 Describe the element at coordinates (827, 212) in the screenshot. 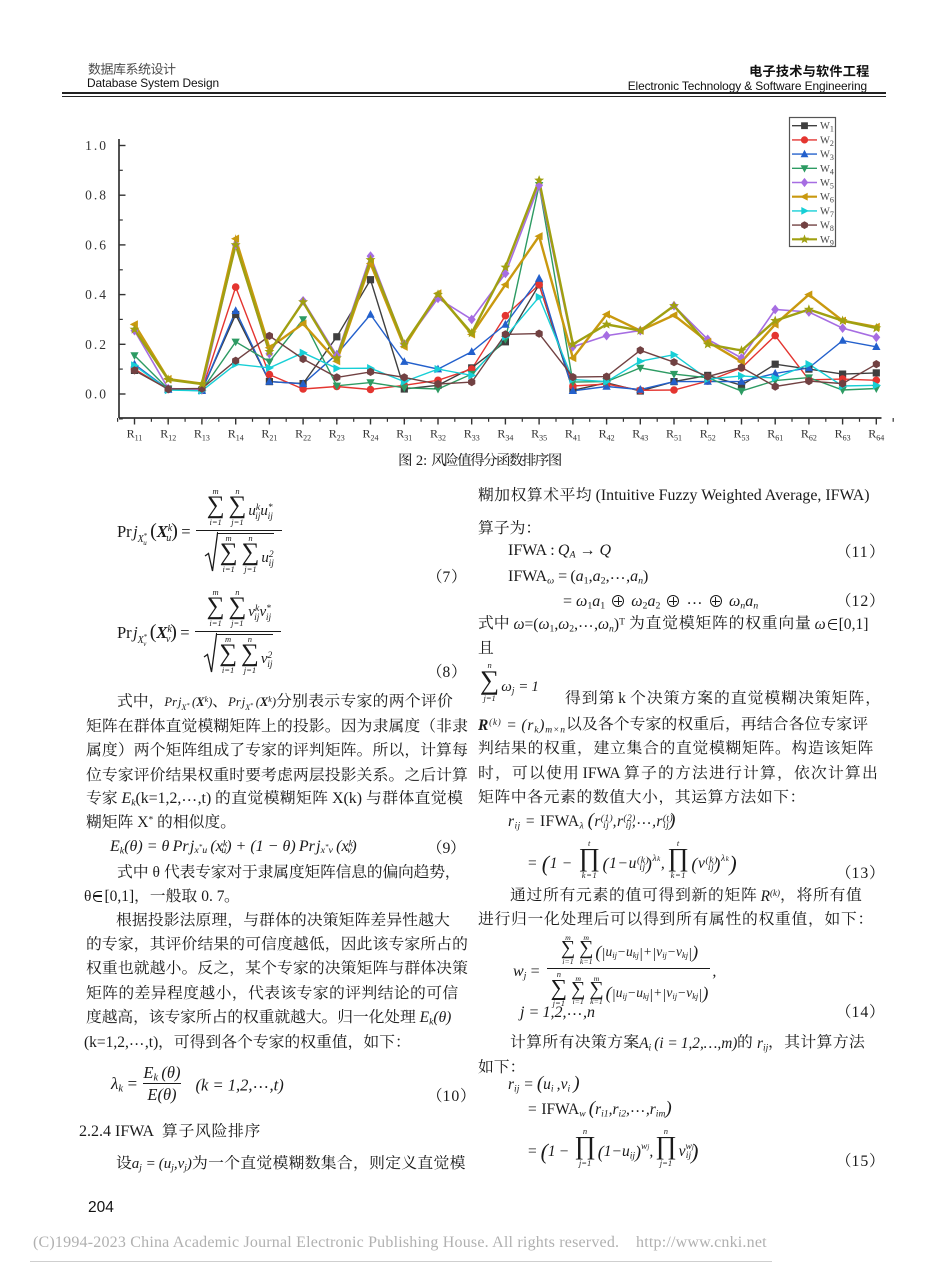

I see `svg-text: W7` at that location.